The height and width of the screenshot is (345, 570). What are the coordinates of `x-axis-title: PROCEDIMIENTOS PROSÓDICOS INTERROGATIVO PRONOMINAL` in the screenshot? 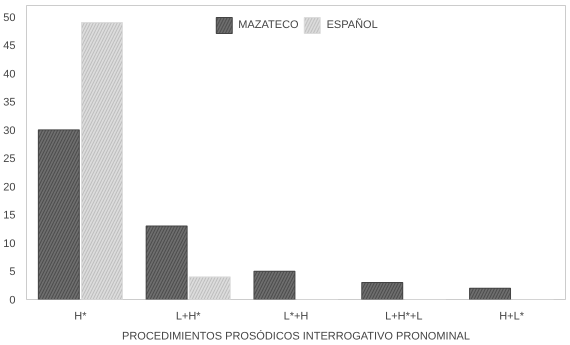 It's located at (296, 336).